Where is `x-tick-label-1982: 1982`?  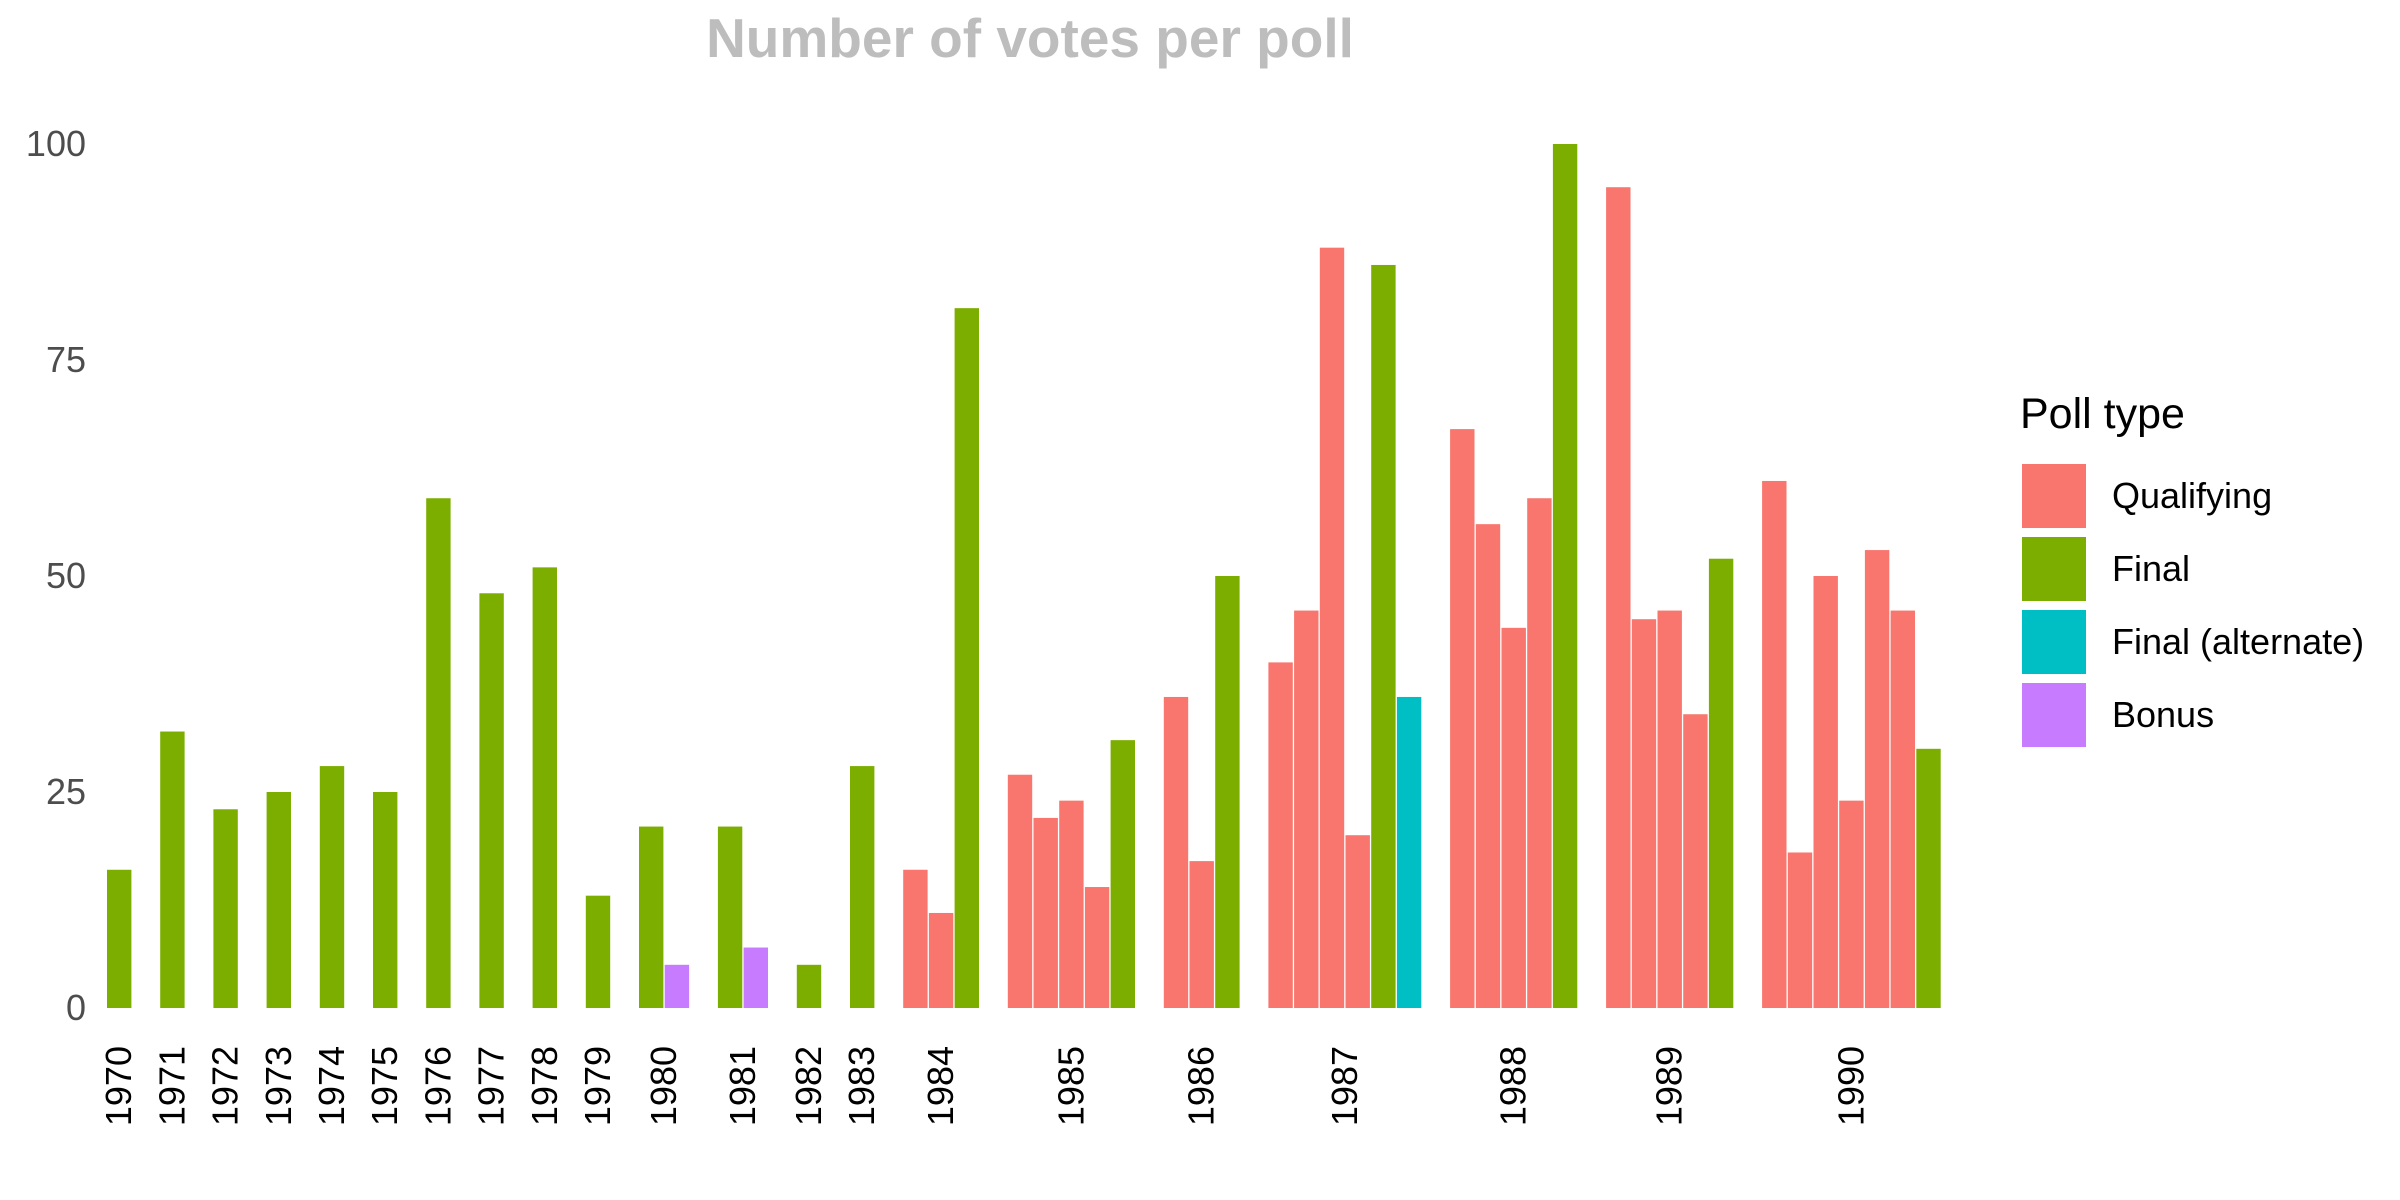 x-tick-label-1982: 1982 is located at coordinates (808, 1086).